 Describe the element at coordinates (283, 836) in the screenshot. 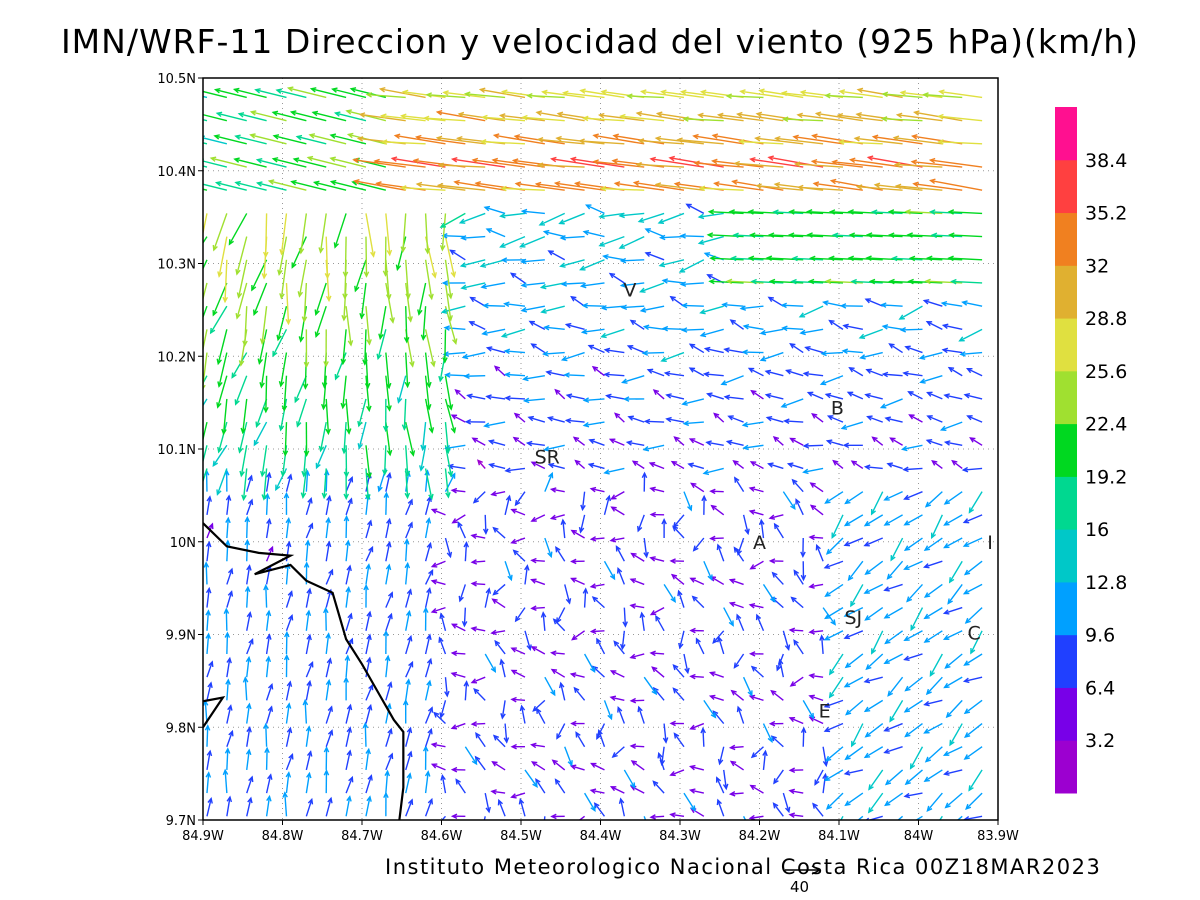

I see `x-tick-label: 84.8W` at that location.